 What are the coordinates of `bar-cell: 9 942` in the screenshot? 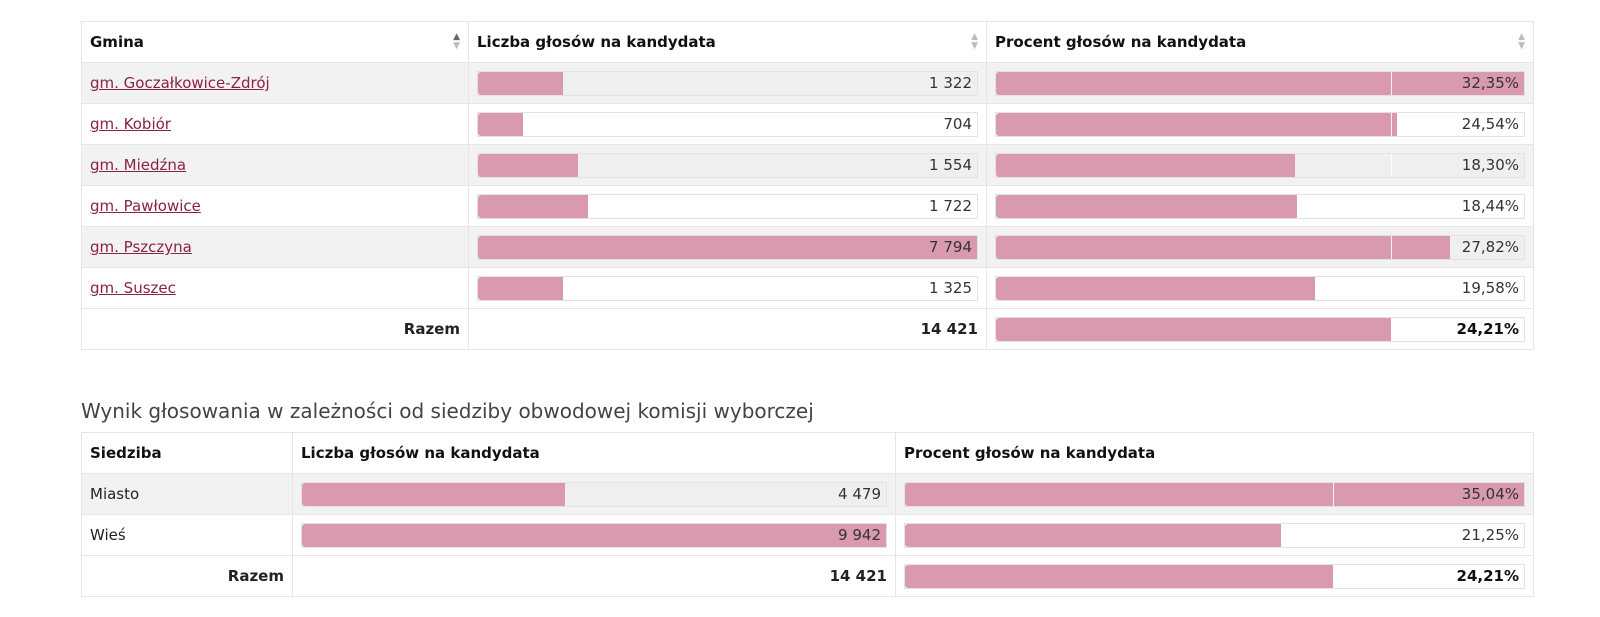 It's located at (594, 535).